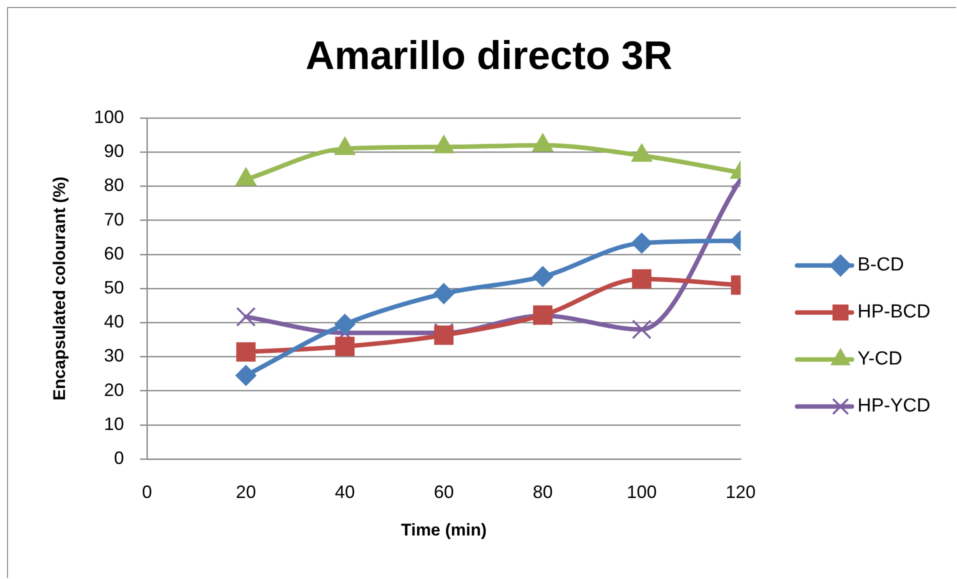 This screenshot has height=579, width=957. I want to click on x-tick-label: 20, so click(246, 492).